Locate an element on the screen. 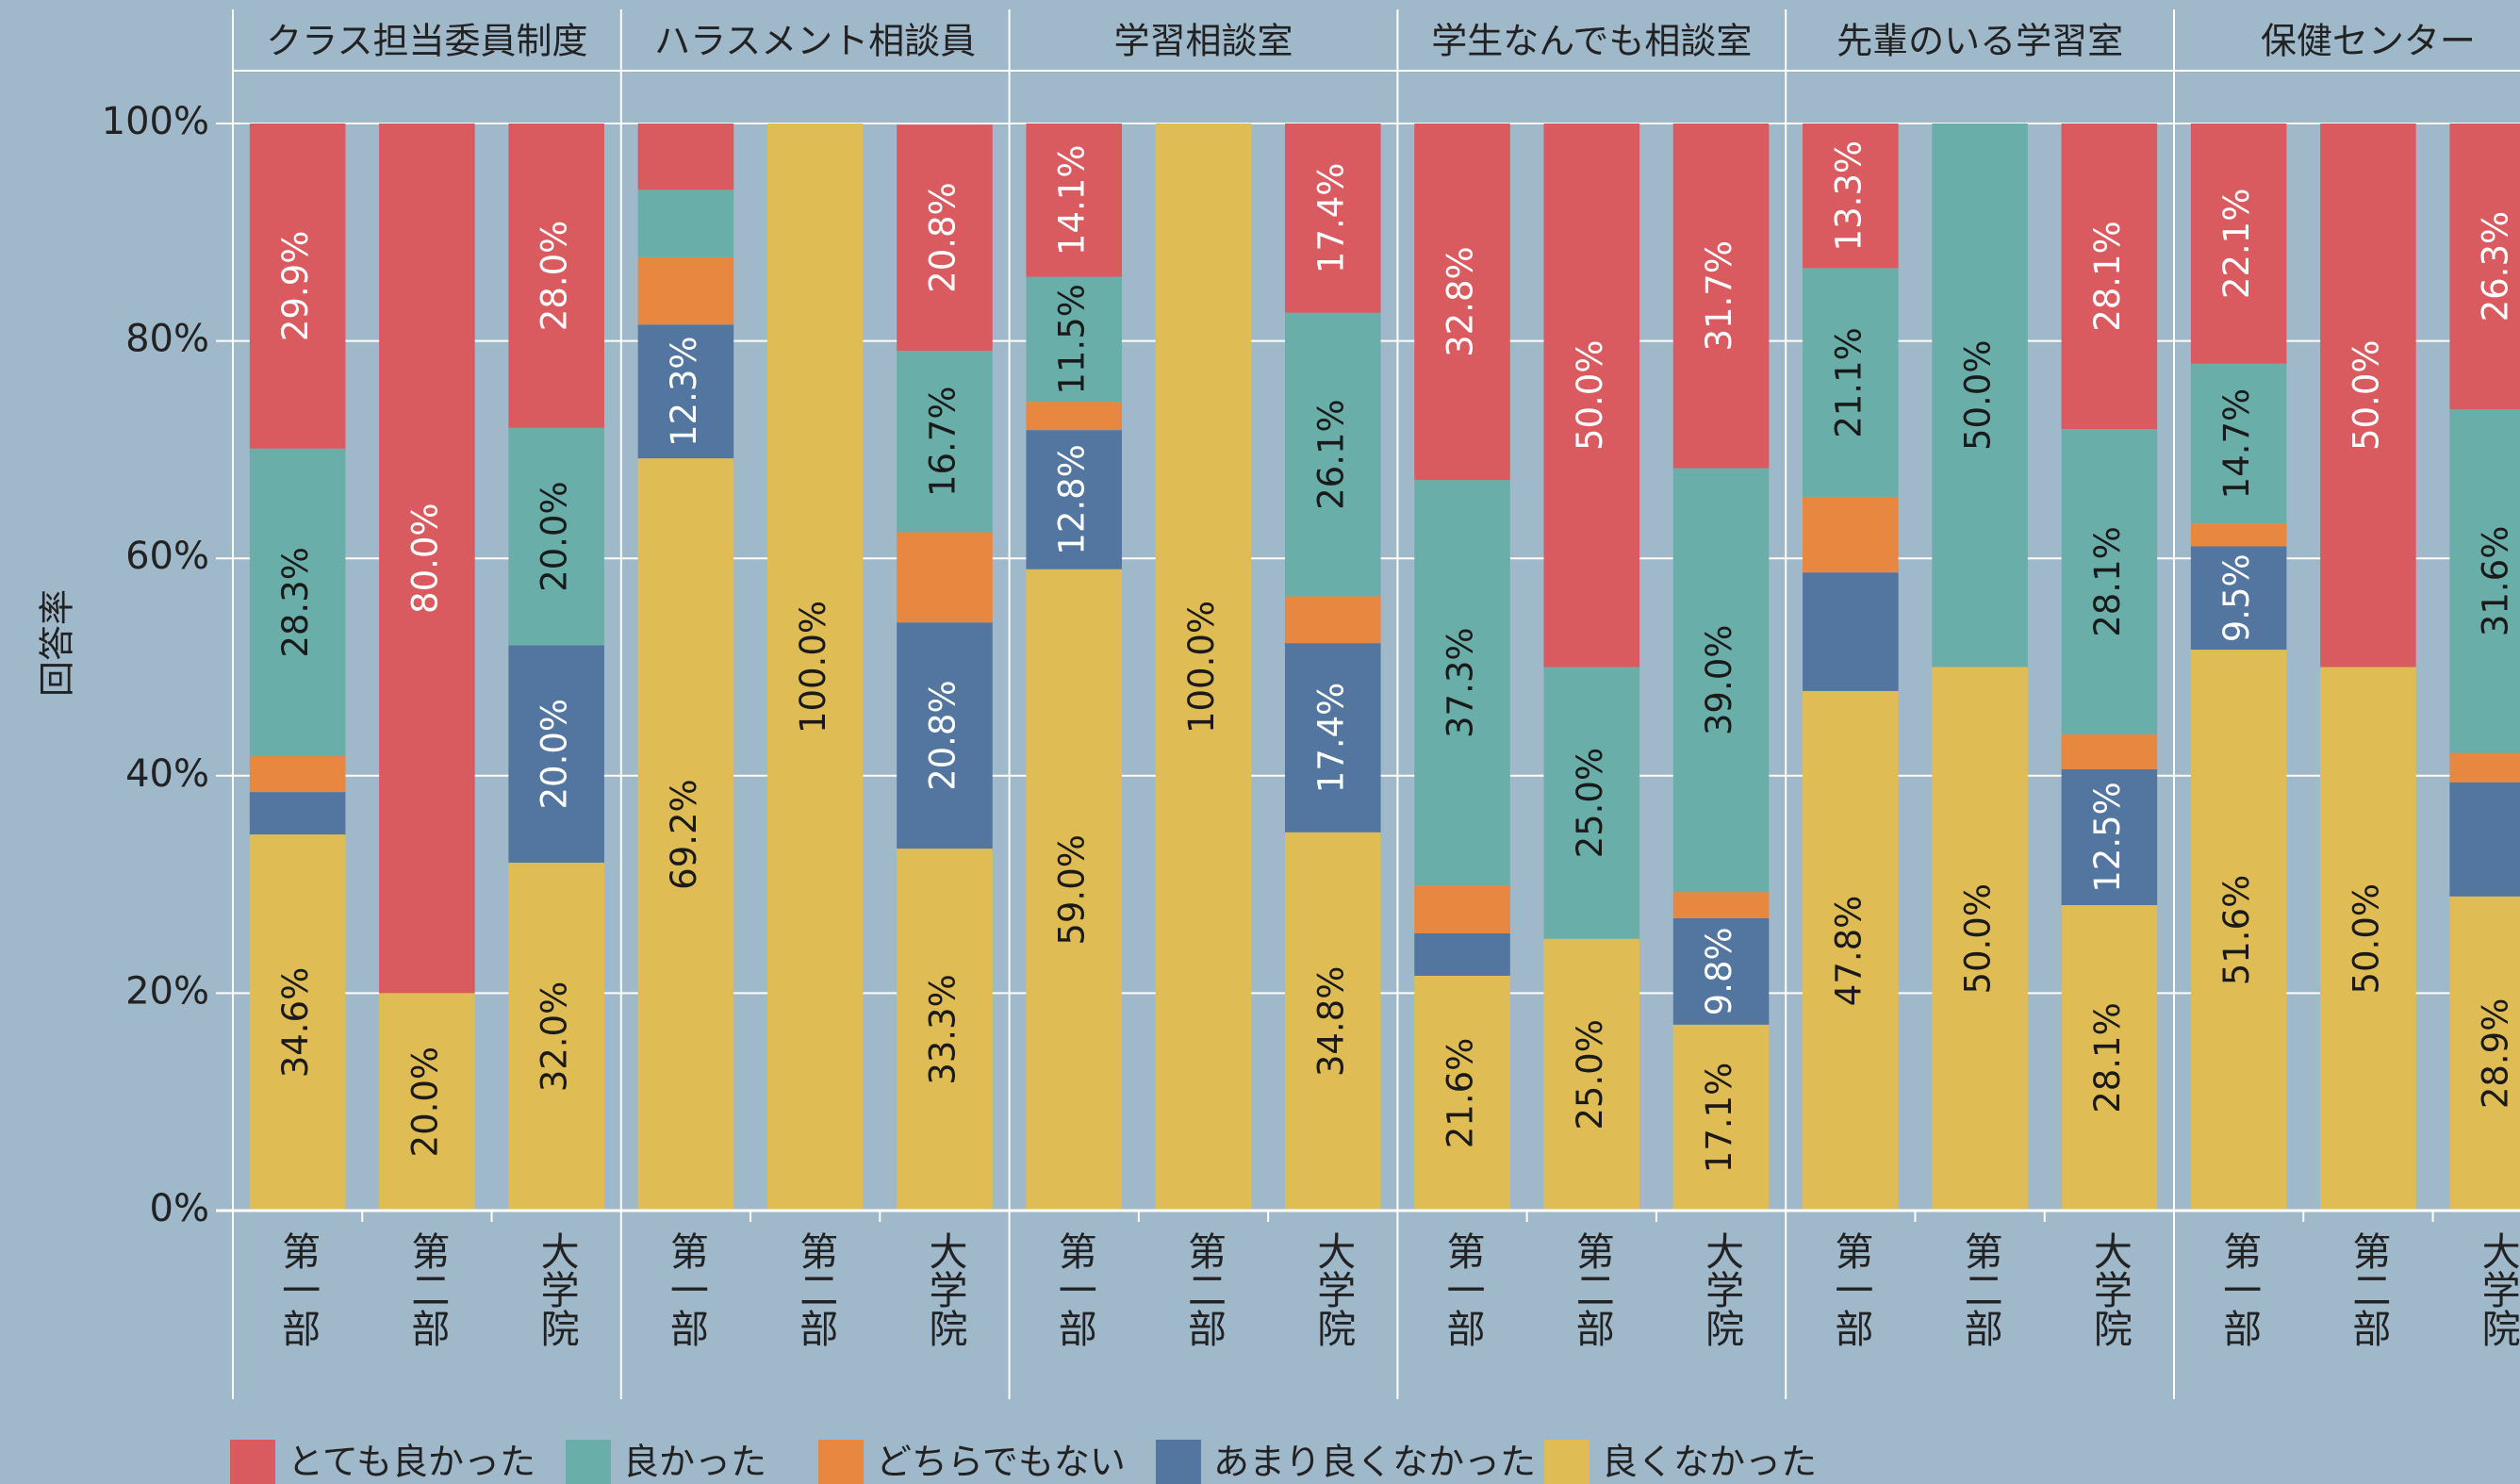  value-label: 22.1% is located at coordinates (2236, 244).